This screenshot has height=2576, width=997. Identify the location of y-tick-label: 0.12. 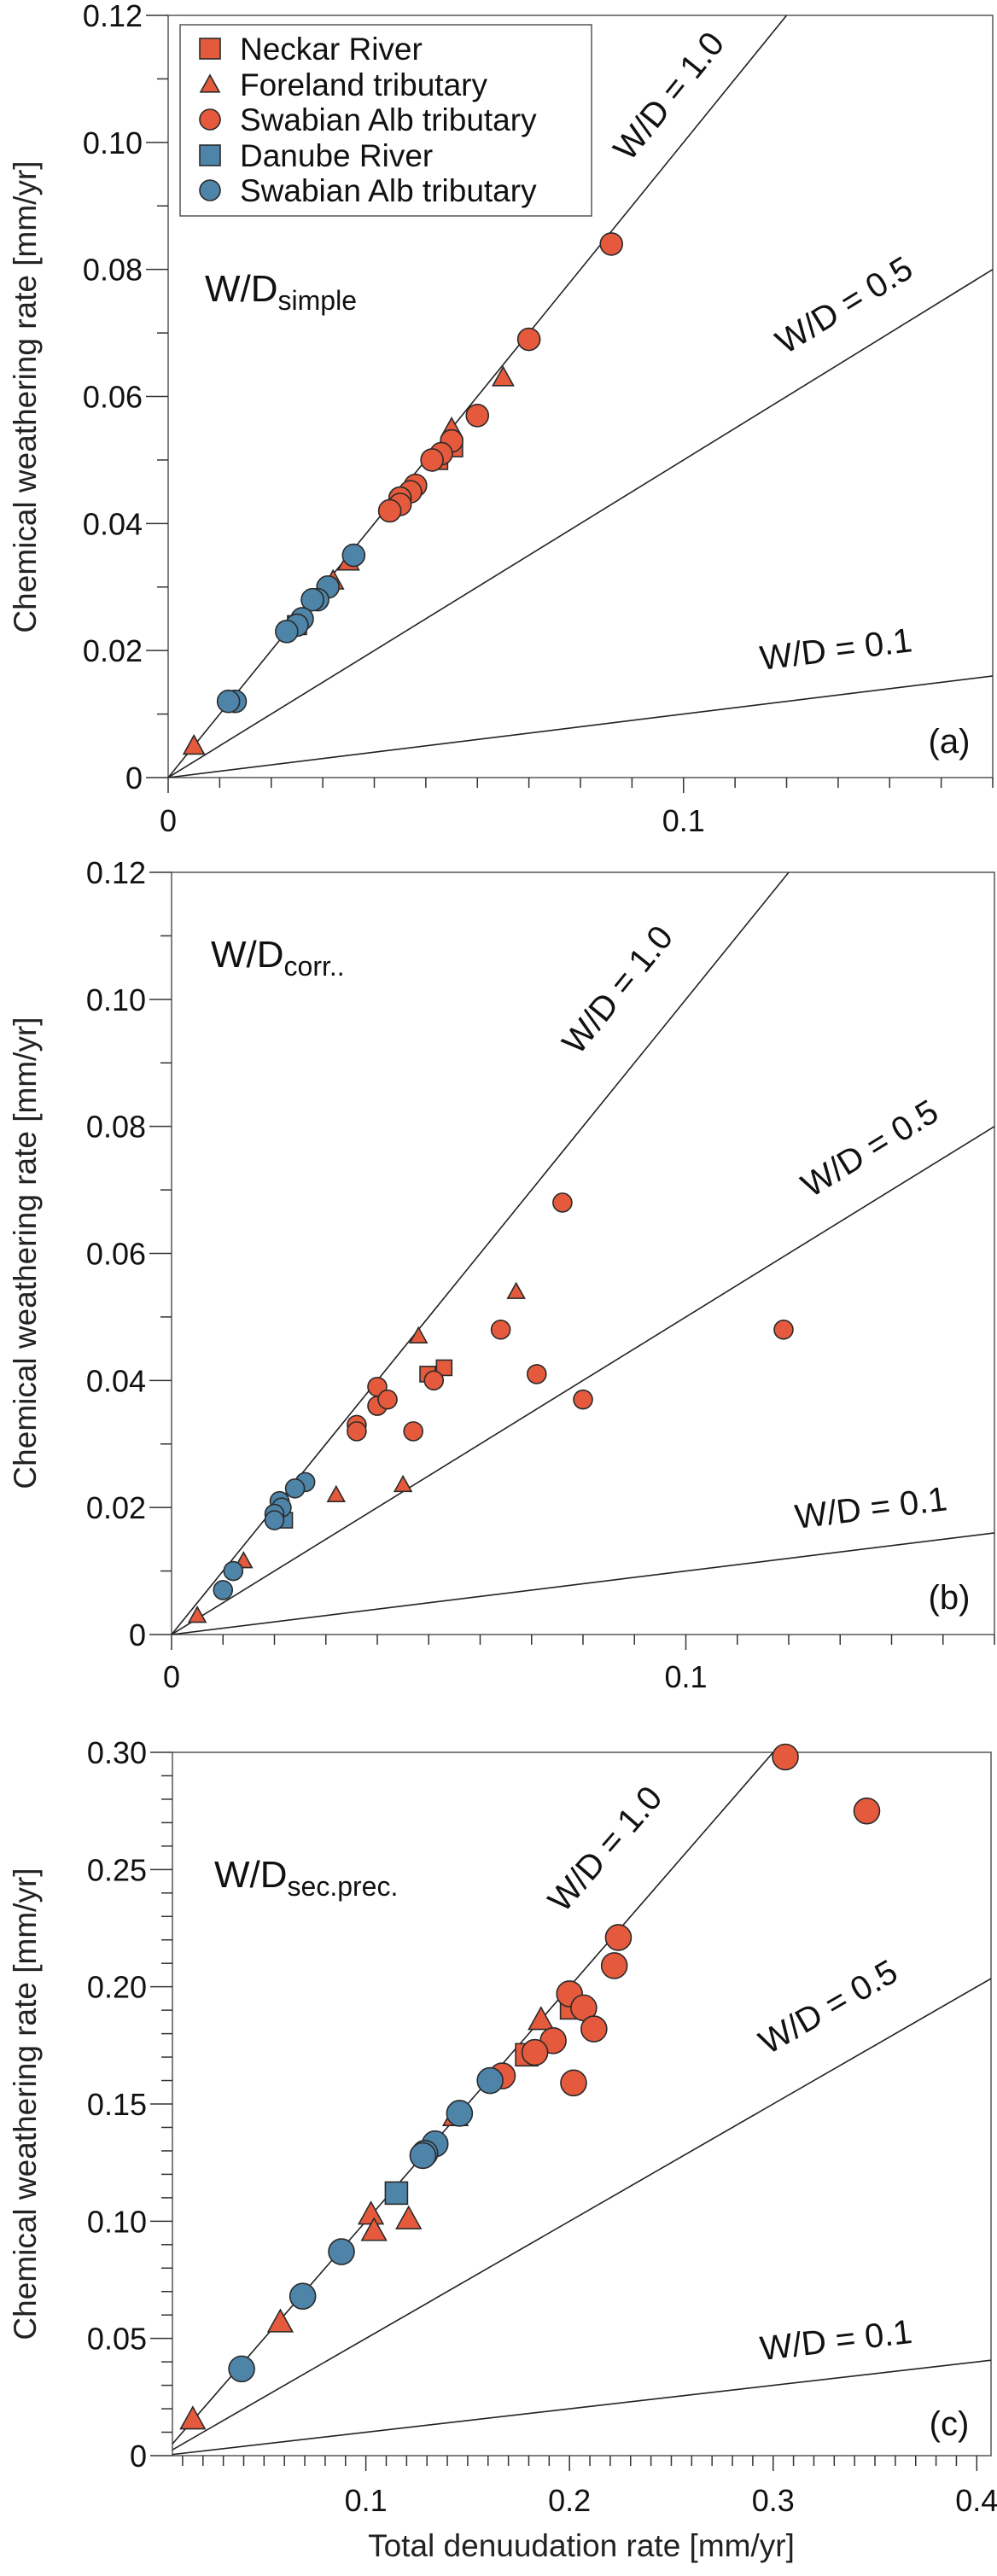
(113, 16).